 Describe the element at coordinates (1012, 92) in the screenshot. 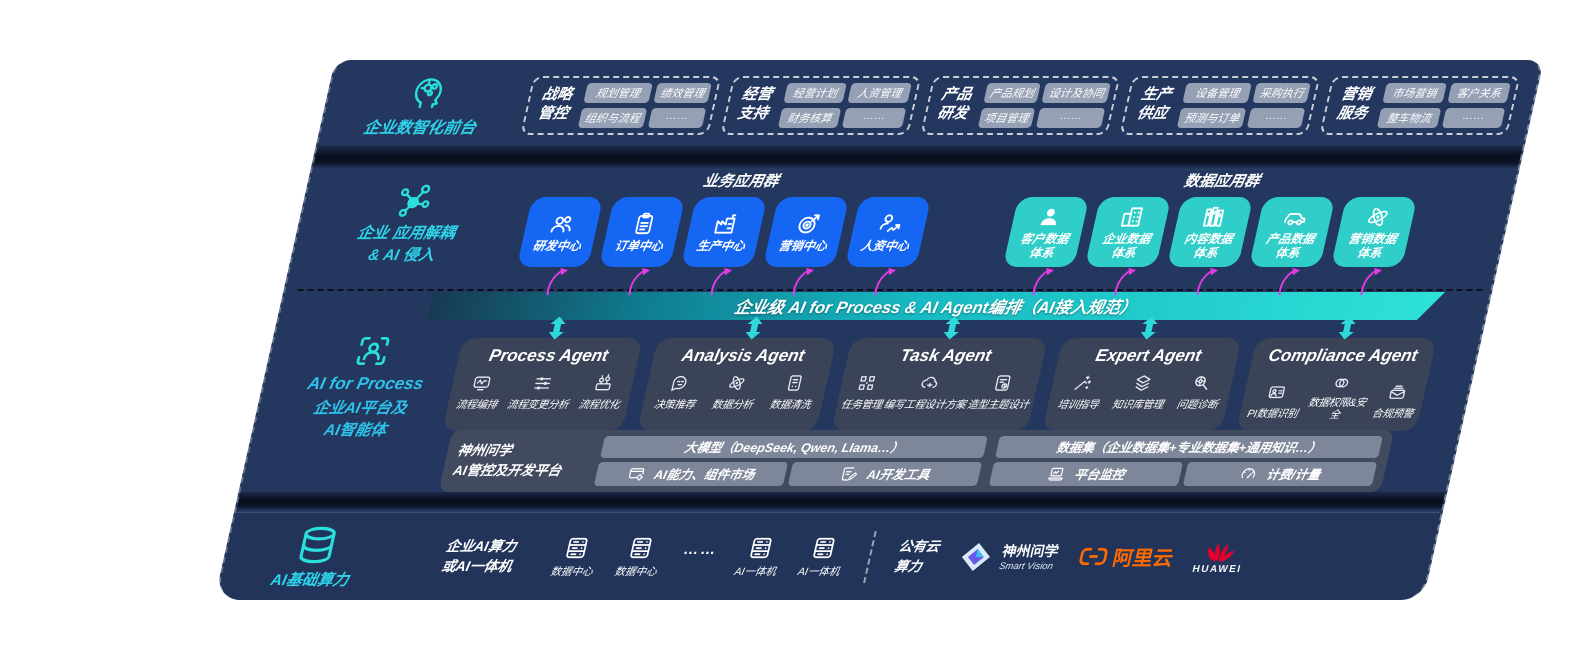

I see `chip: 产品规划` at that location.